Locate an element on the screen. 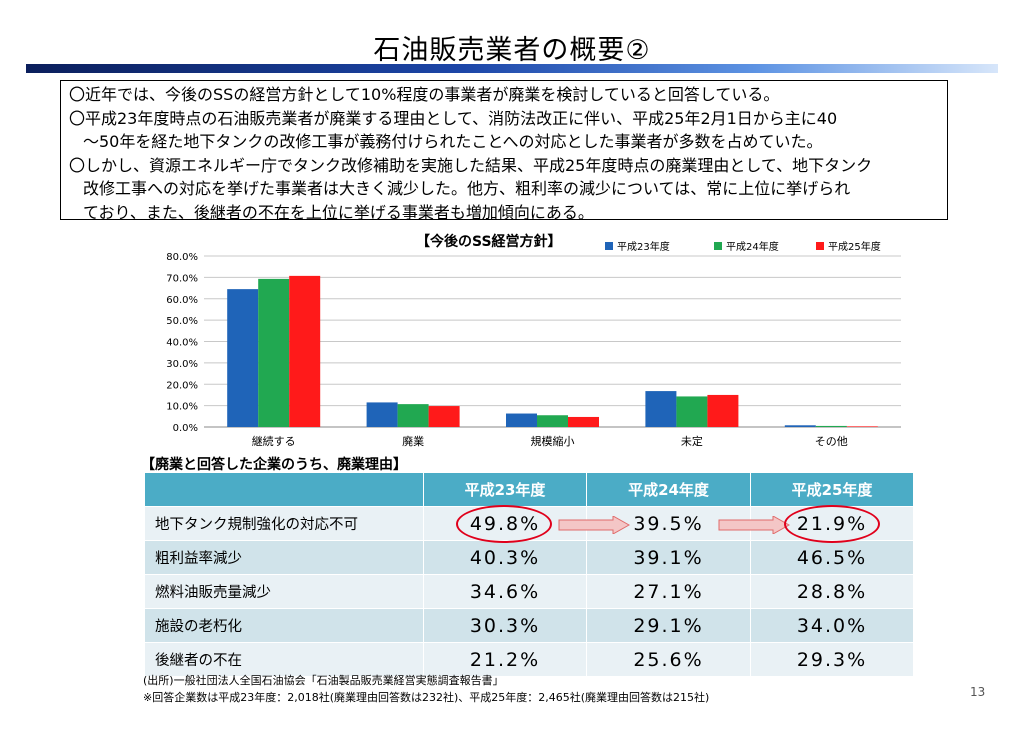  page-title: 石油販売業者の概要② is located at coordinates (512, 50).